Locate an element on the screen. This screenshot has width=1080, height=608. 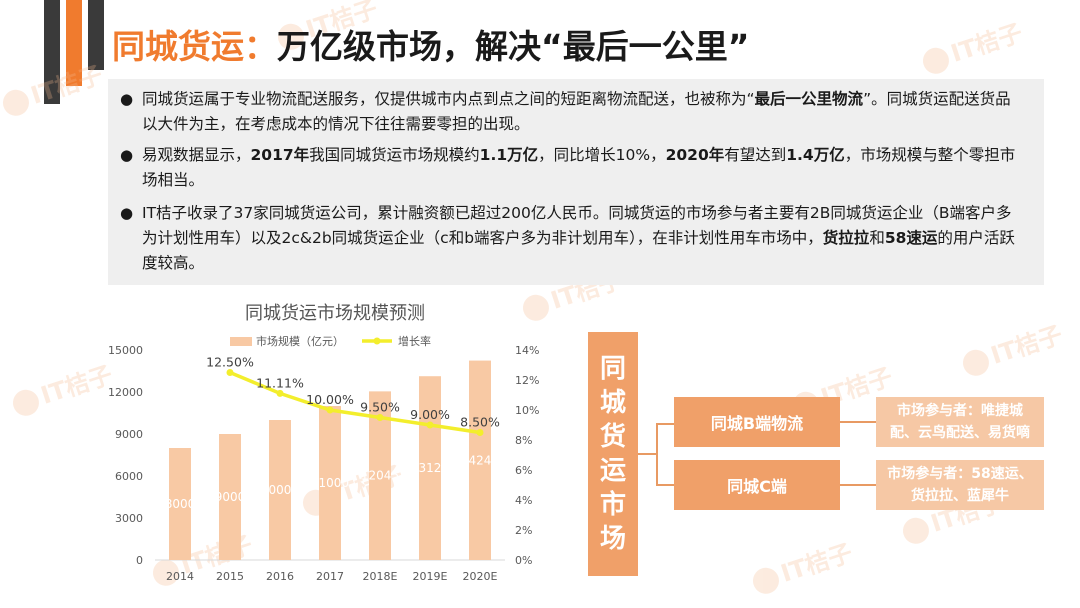
bar-value-label: 9000 is located at coordinates (230, 497).